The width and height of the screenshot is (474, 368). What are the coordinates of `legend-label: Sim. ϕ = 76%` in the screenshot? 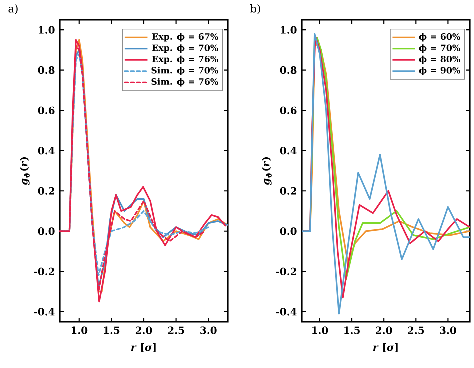 It's located at (185, 82).